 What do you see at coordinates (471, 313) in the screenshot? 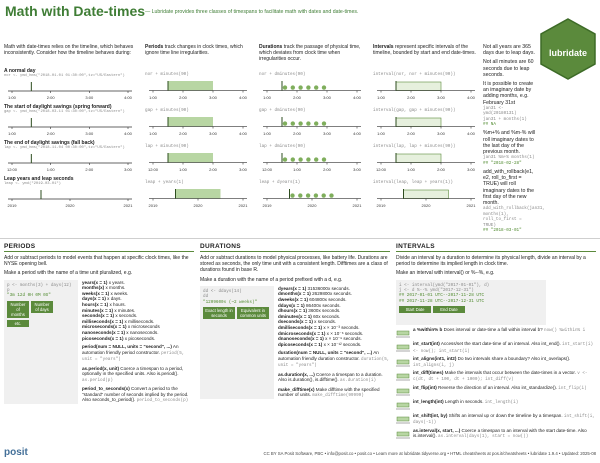
I see `code-labels: Start Date End Date` at bounding box center [471, 313].